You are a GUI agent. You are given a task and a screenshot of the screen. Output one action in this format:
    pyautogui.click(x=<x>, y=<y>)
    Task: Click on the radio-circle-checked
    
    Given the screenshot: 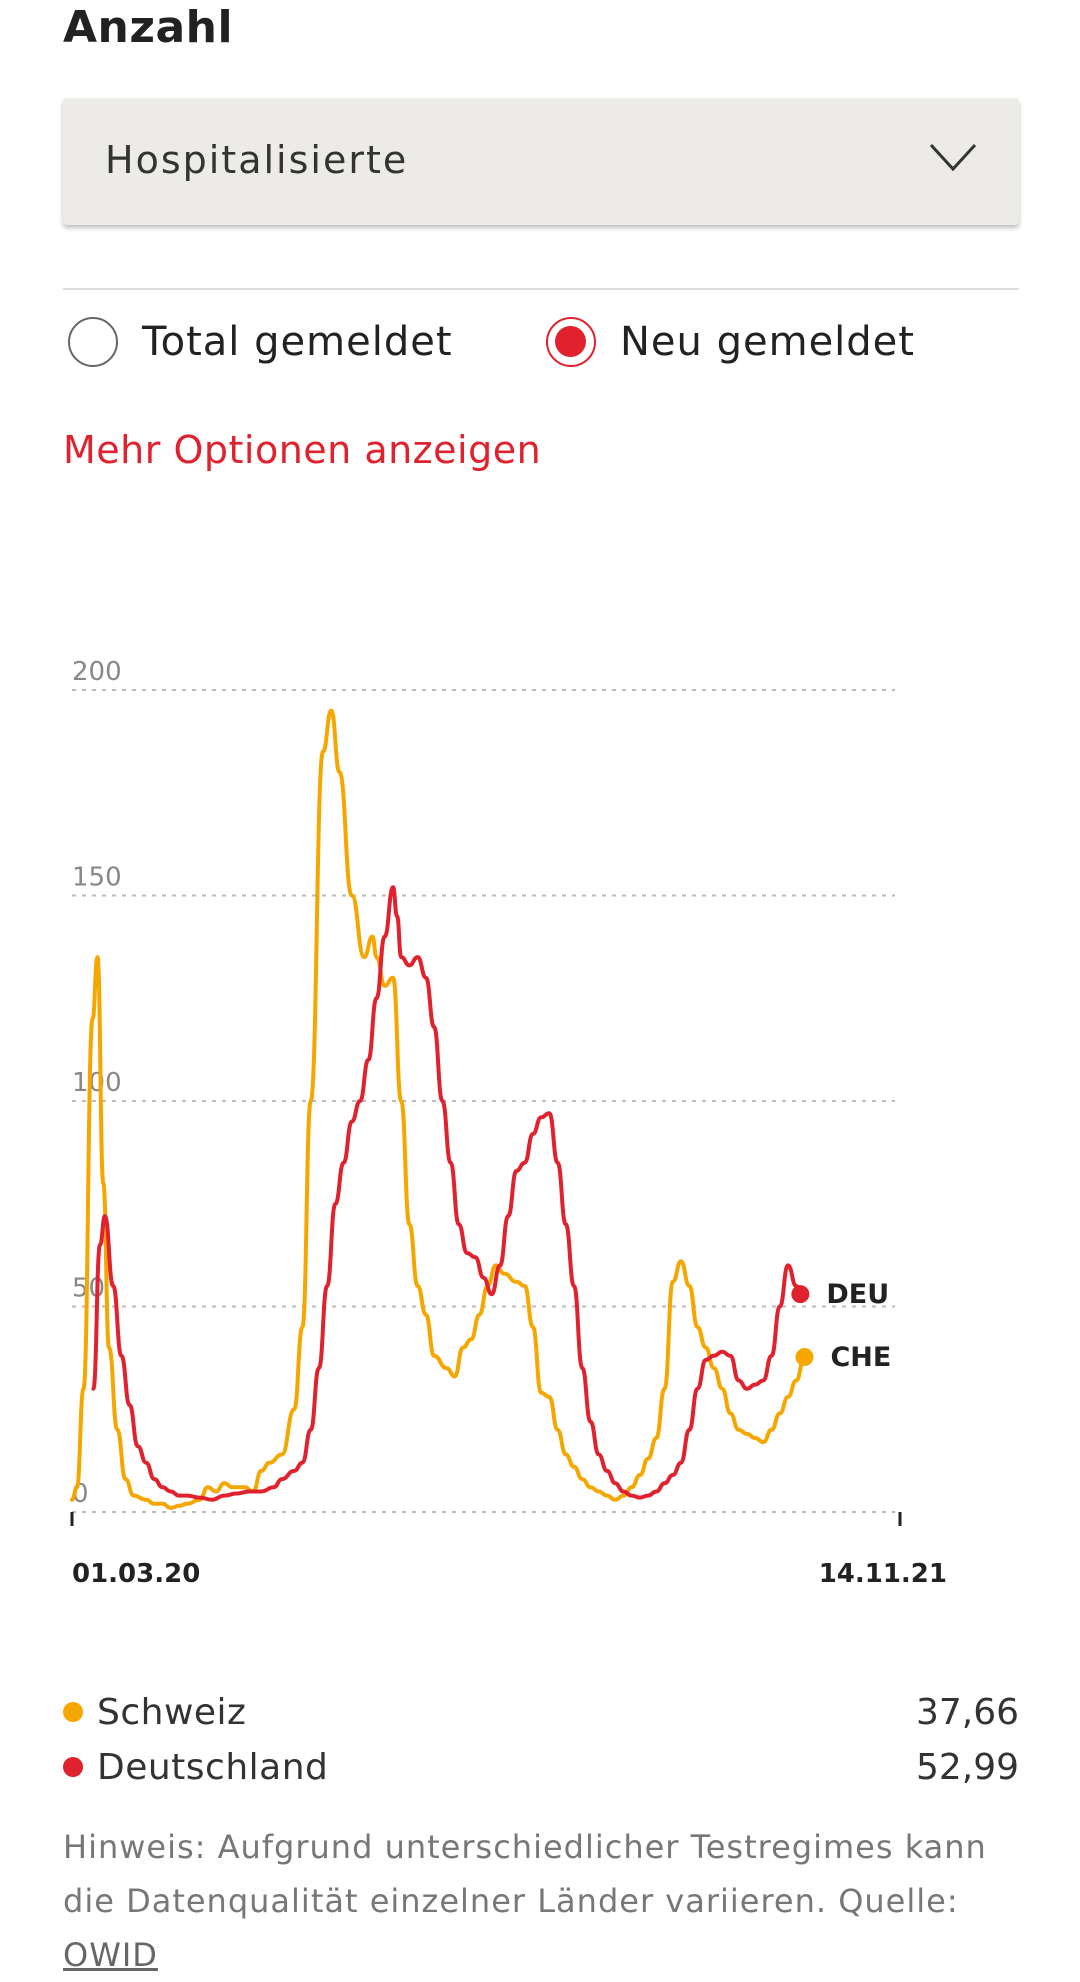 What is the action you would take?
    pyautogui.click(x=571, y=342)
    